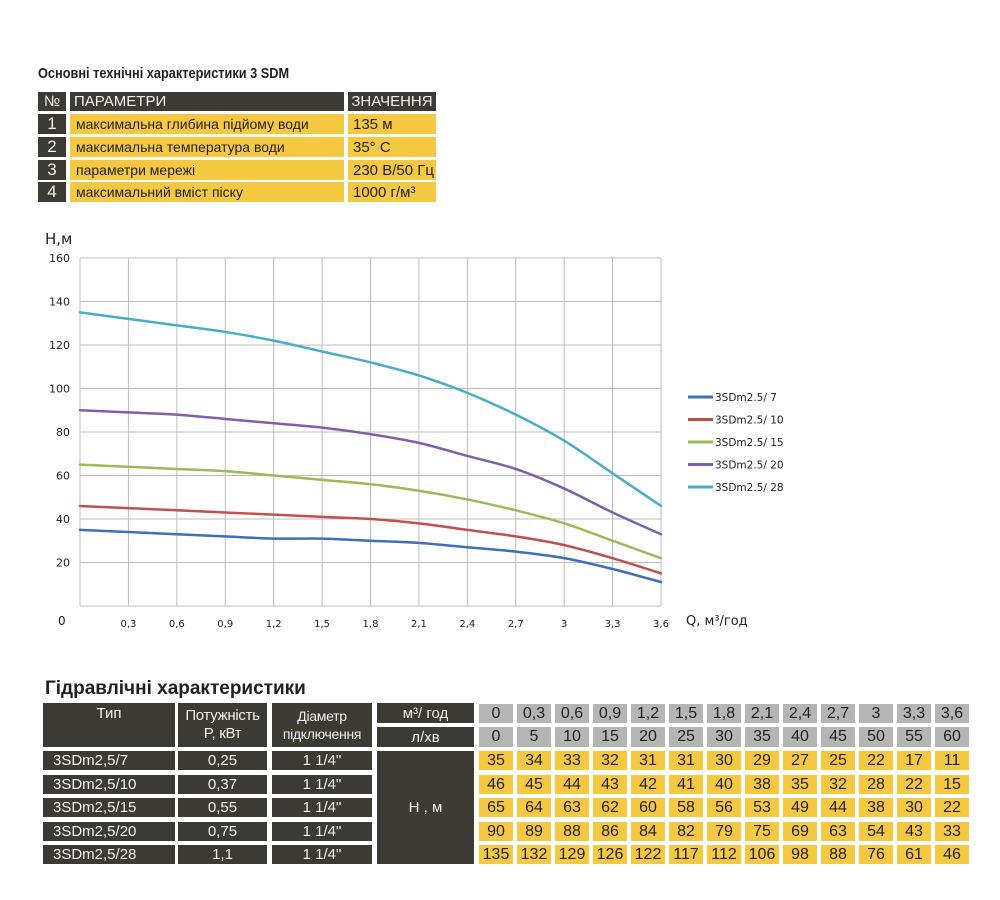  I want to click on head-value: 62, so click(610, 807).